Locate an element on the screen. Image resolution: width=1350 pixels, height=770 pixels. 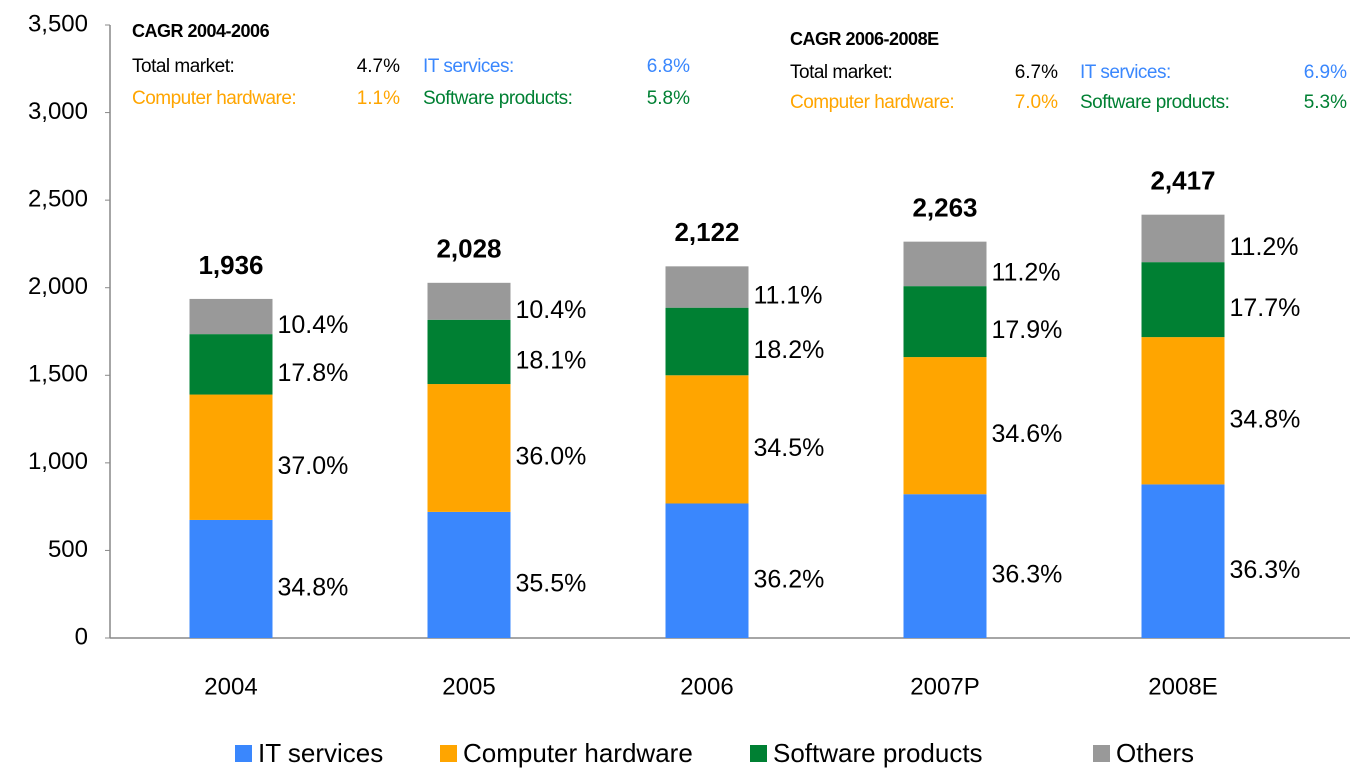
y-tick-label: 1,500 is located at coordinates (58, 374).